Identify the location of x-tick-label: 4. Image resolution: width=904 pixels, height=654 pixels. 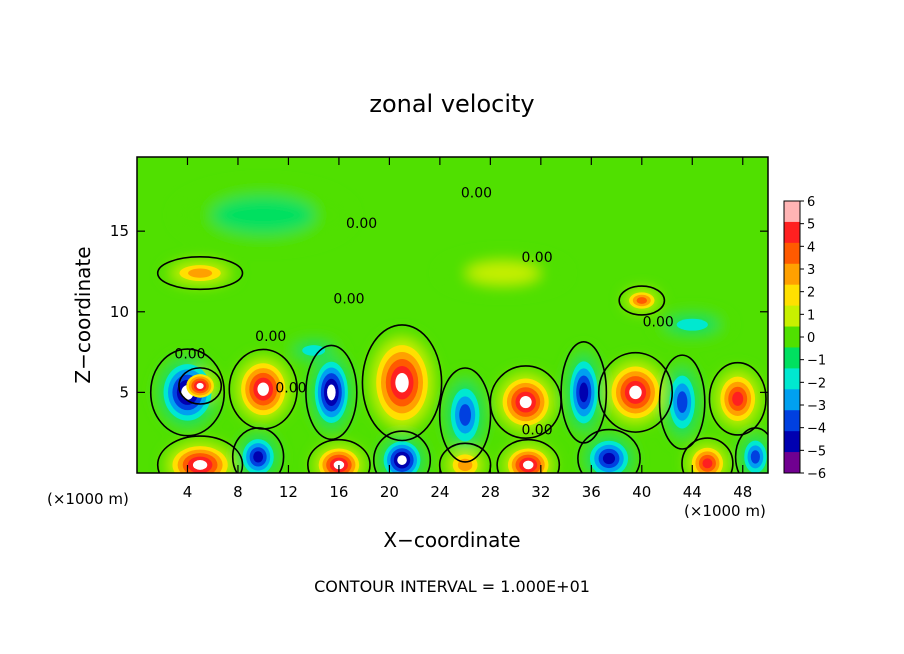
(188, 492).